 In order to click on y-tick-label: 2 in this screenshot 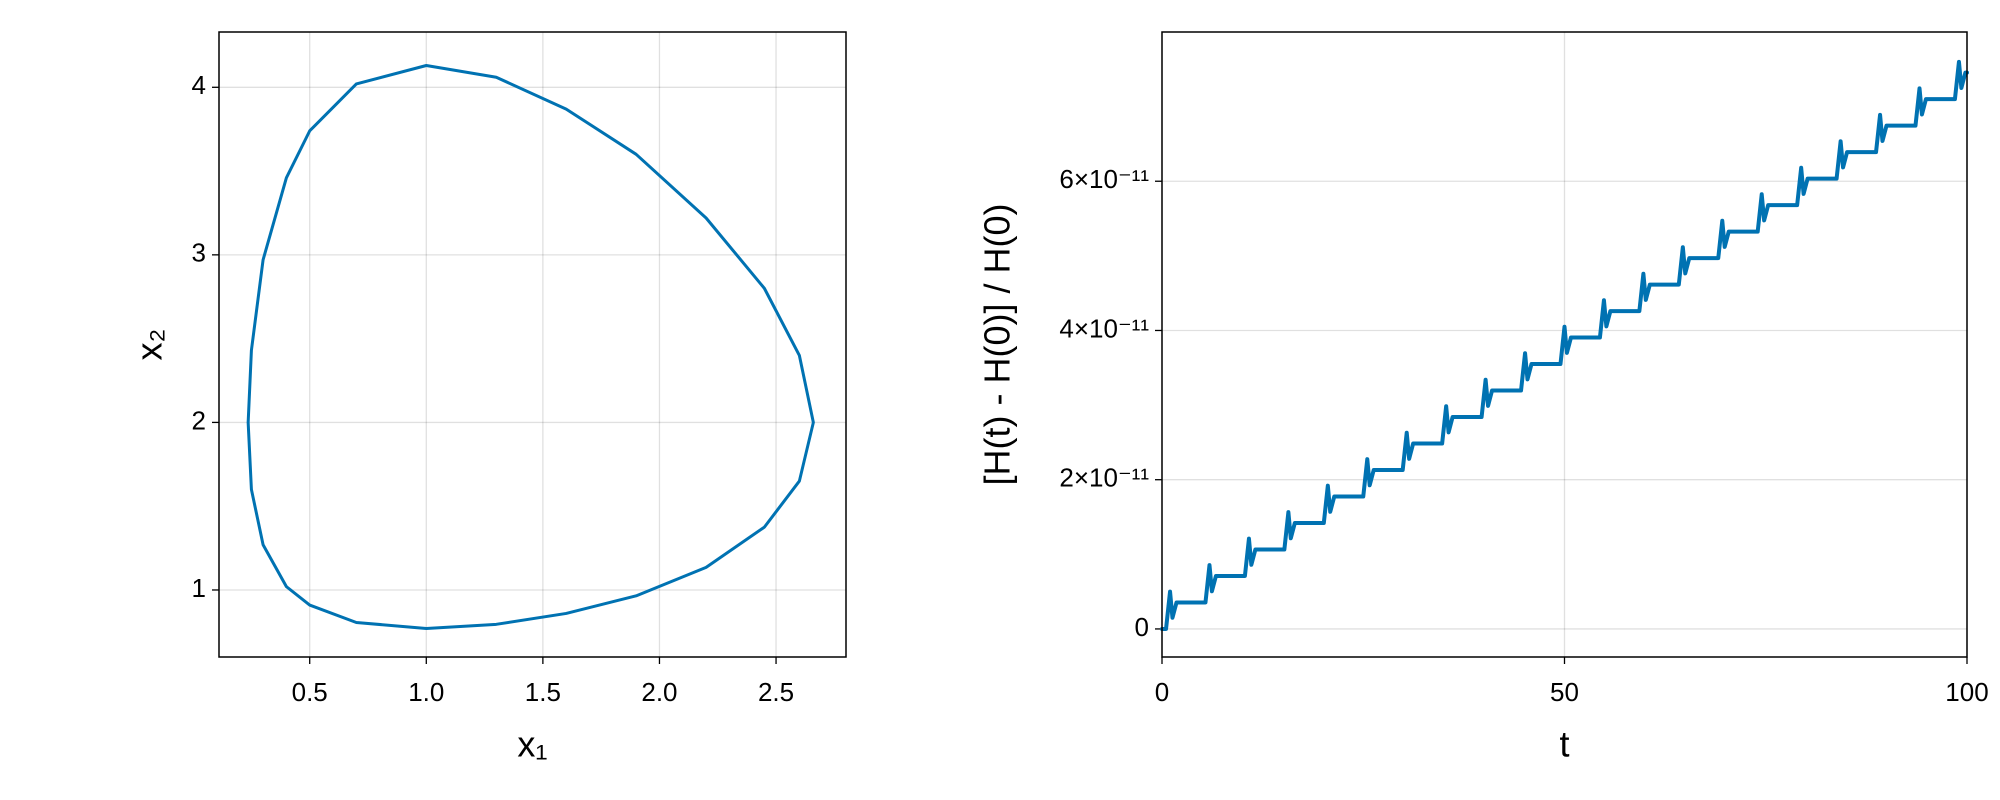, I will do `click(199, 420)`.